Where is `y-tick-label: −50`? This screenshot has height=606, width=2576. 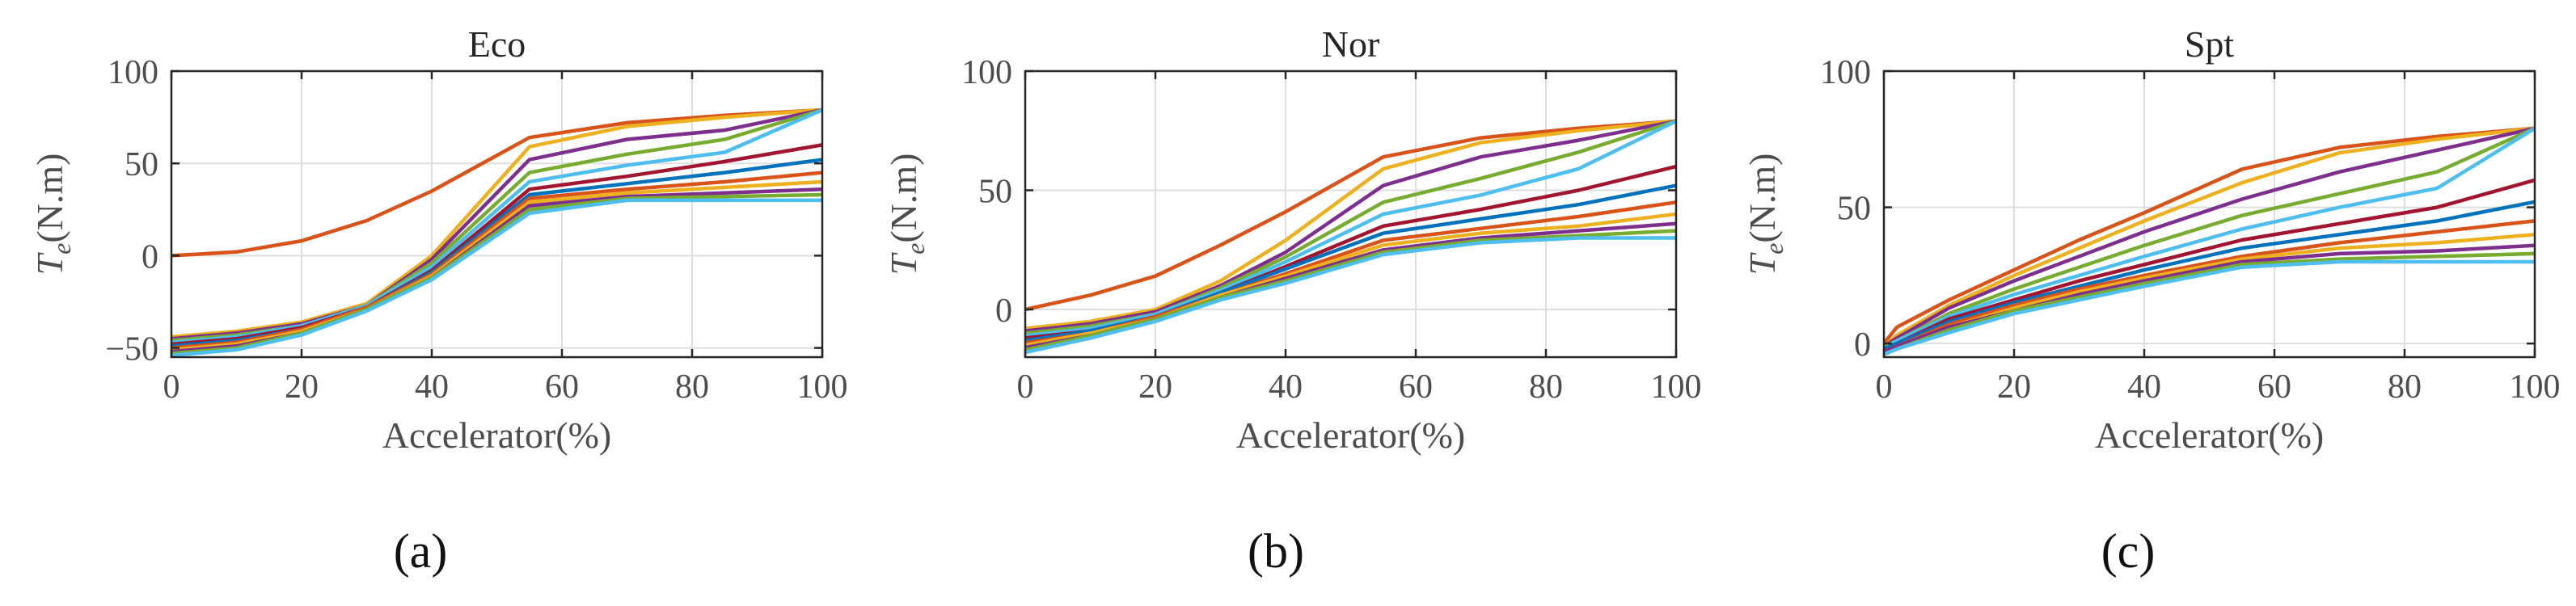 y-tick-label: −50 is located at coordinates (131, 349).